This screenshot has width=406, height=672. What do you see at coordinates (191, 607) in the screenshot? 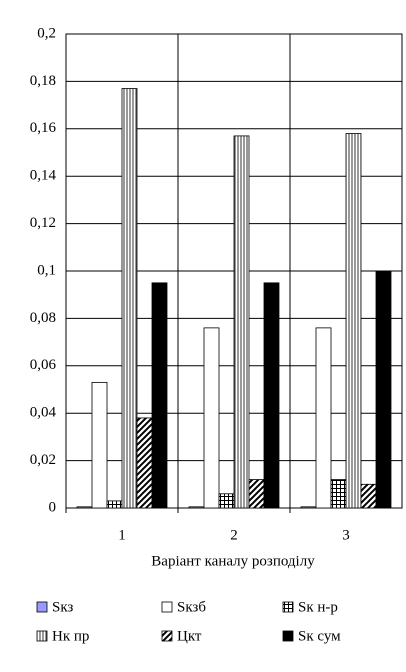
I see `legend-label: Sкзб` at bounding box center [191, 607].